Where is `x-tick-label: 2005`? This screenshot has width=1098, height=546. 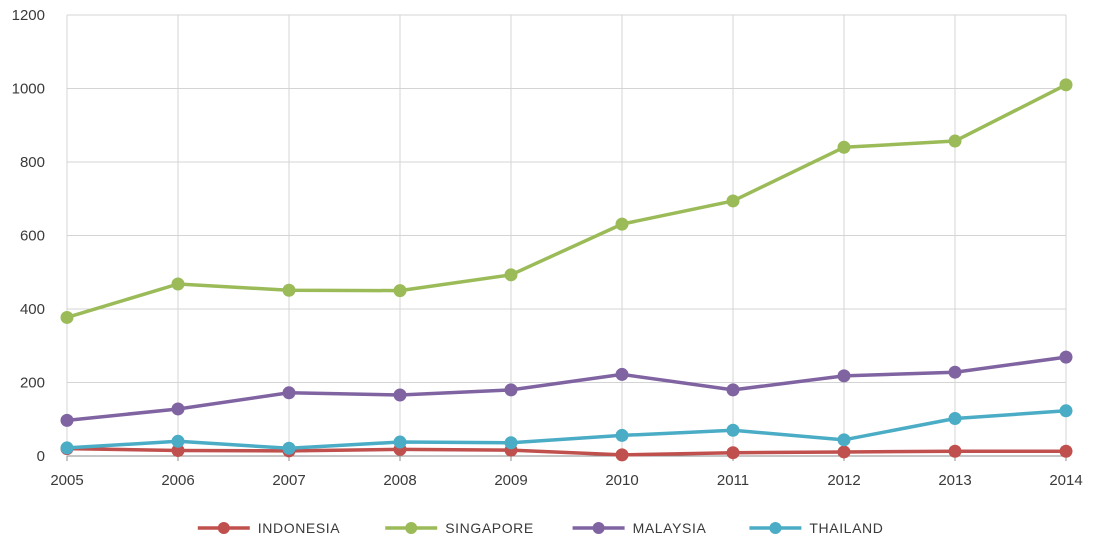
x-tick-label: 2005 is located at coordinates (66, 480).